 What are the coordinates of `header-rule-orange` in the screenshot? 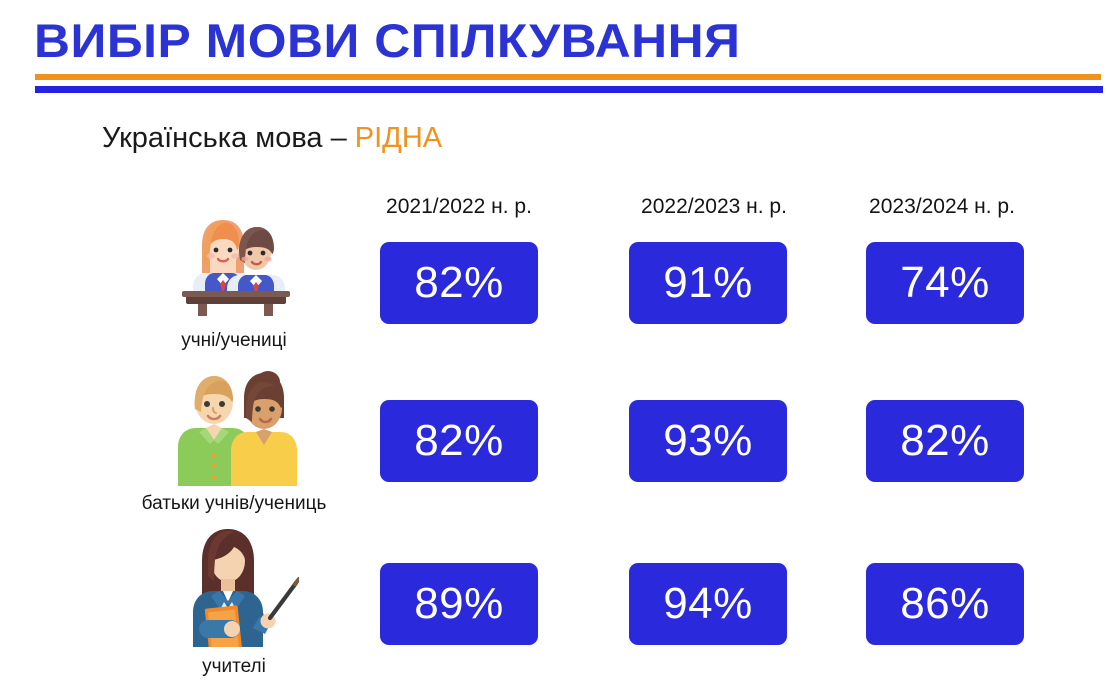 It's located at (568, 77).